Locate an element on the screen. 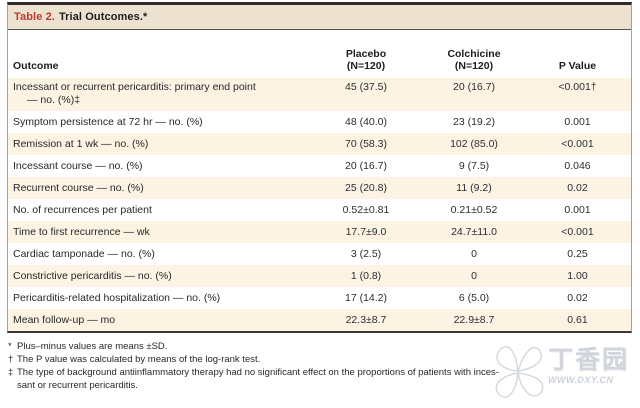  colchicine-cell: 23 (19.2) is located at coordinates (474, 122).